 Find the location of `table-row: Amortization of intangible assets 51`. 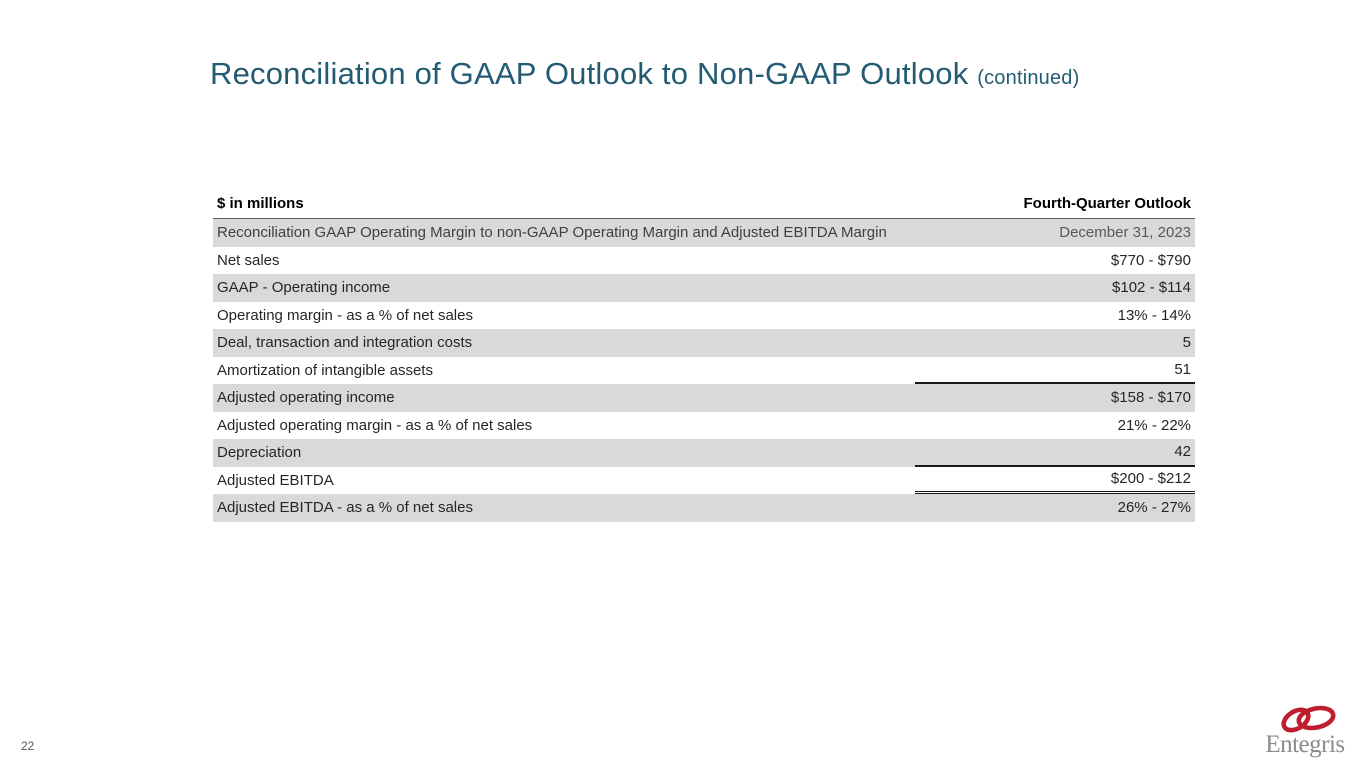

table-row: Amortization of intangible assets 51 is located at coordinates (704, 370).